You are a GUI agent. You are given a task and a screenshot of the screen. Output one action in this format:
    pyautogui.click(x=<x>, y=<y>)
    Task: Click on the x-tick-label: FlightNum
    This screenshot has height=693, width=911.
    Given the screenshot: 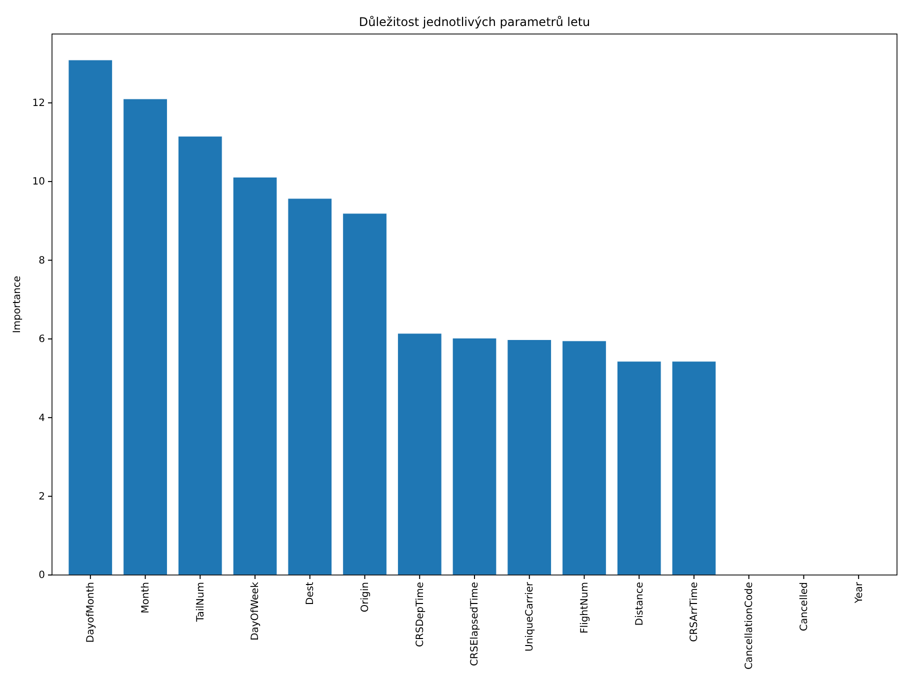 What is the action you would take?
    pyautogui.click(x=584, y=608)
    